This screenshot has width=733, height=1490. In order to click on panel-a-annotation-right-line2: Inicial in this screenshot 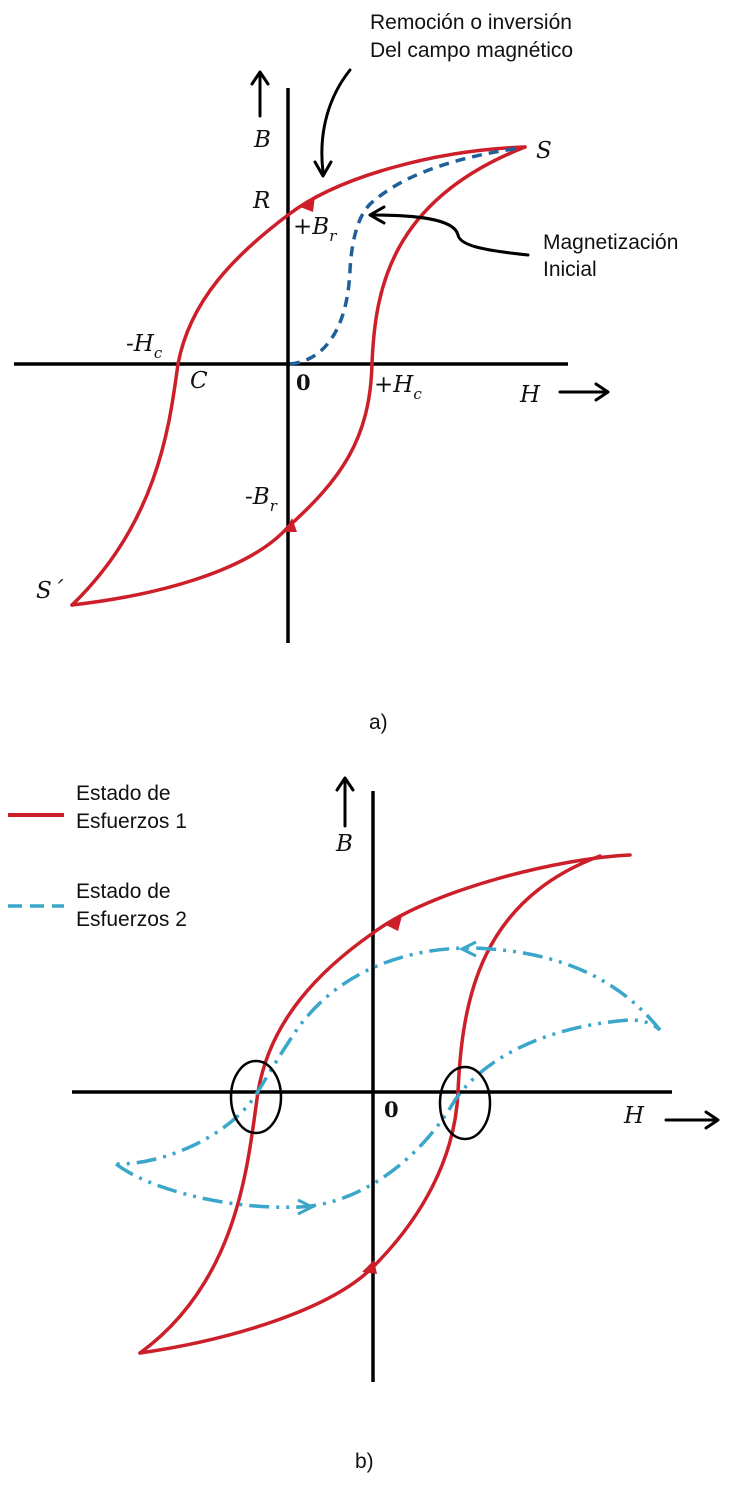, I will do `click(570, 269)`.